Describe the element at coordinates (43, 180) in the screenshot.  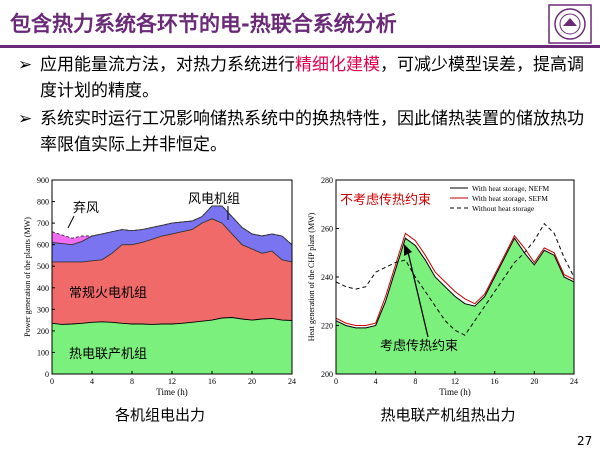
I see `y-tick-label: 900` at that location.